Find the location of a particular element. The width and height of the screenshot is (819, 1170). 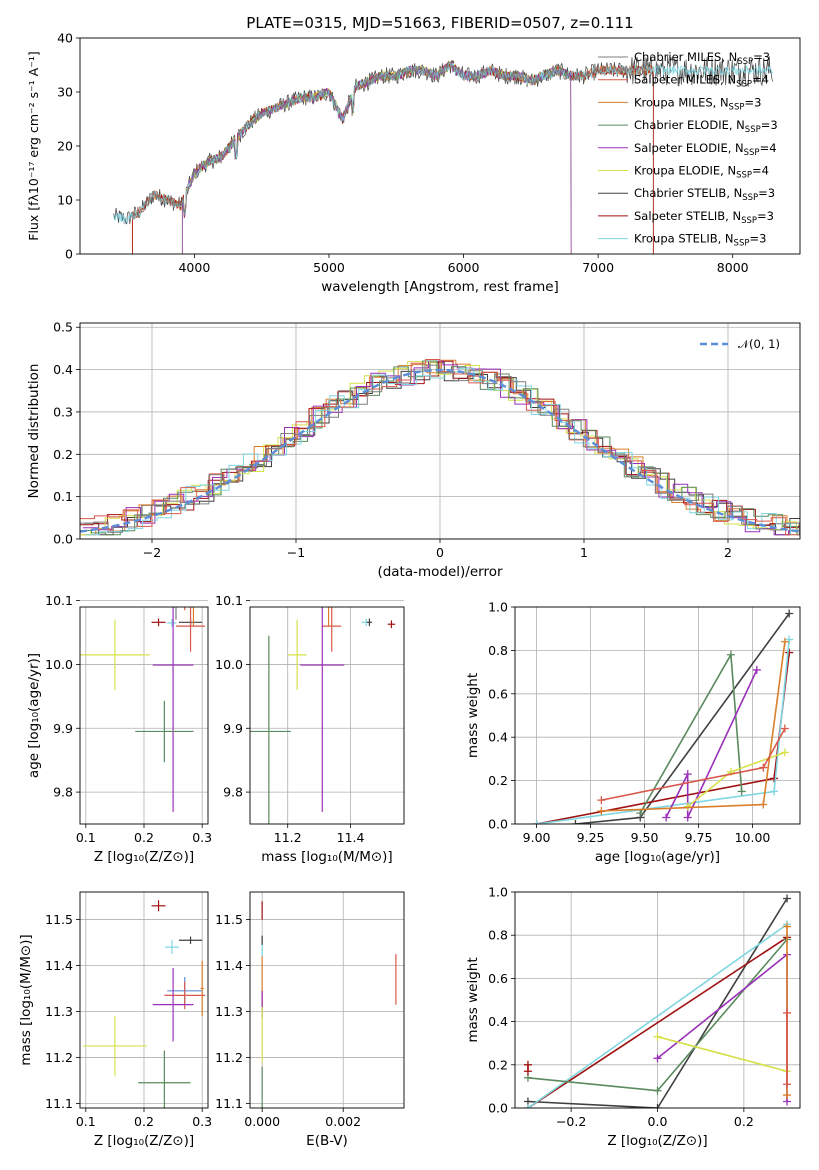

x-tick-label: −0.2 is located at coordinates (571, 1121).